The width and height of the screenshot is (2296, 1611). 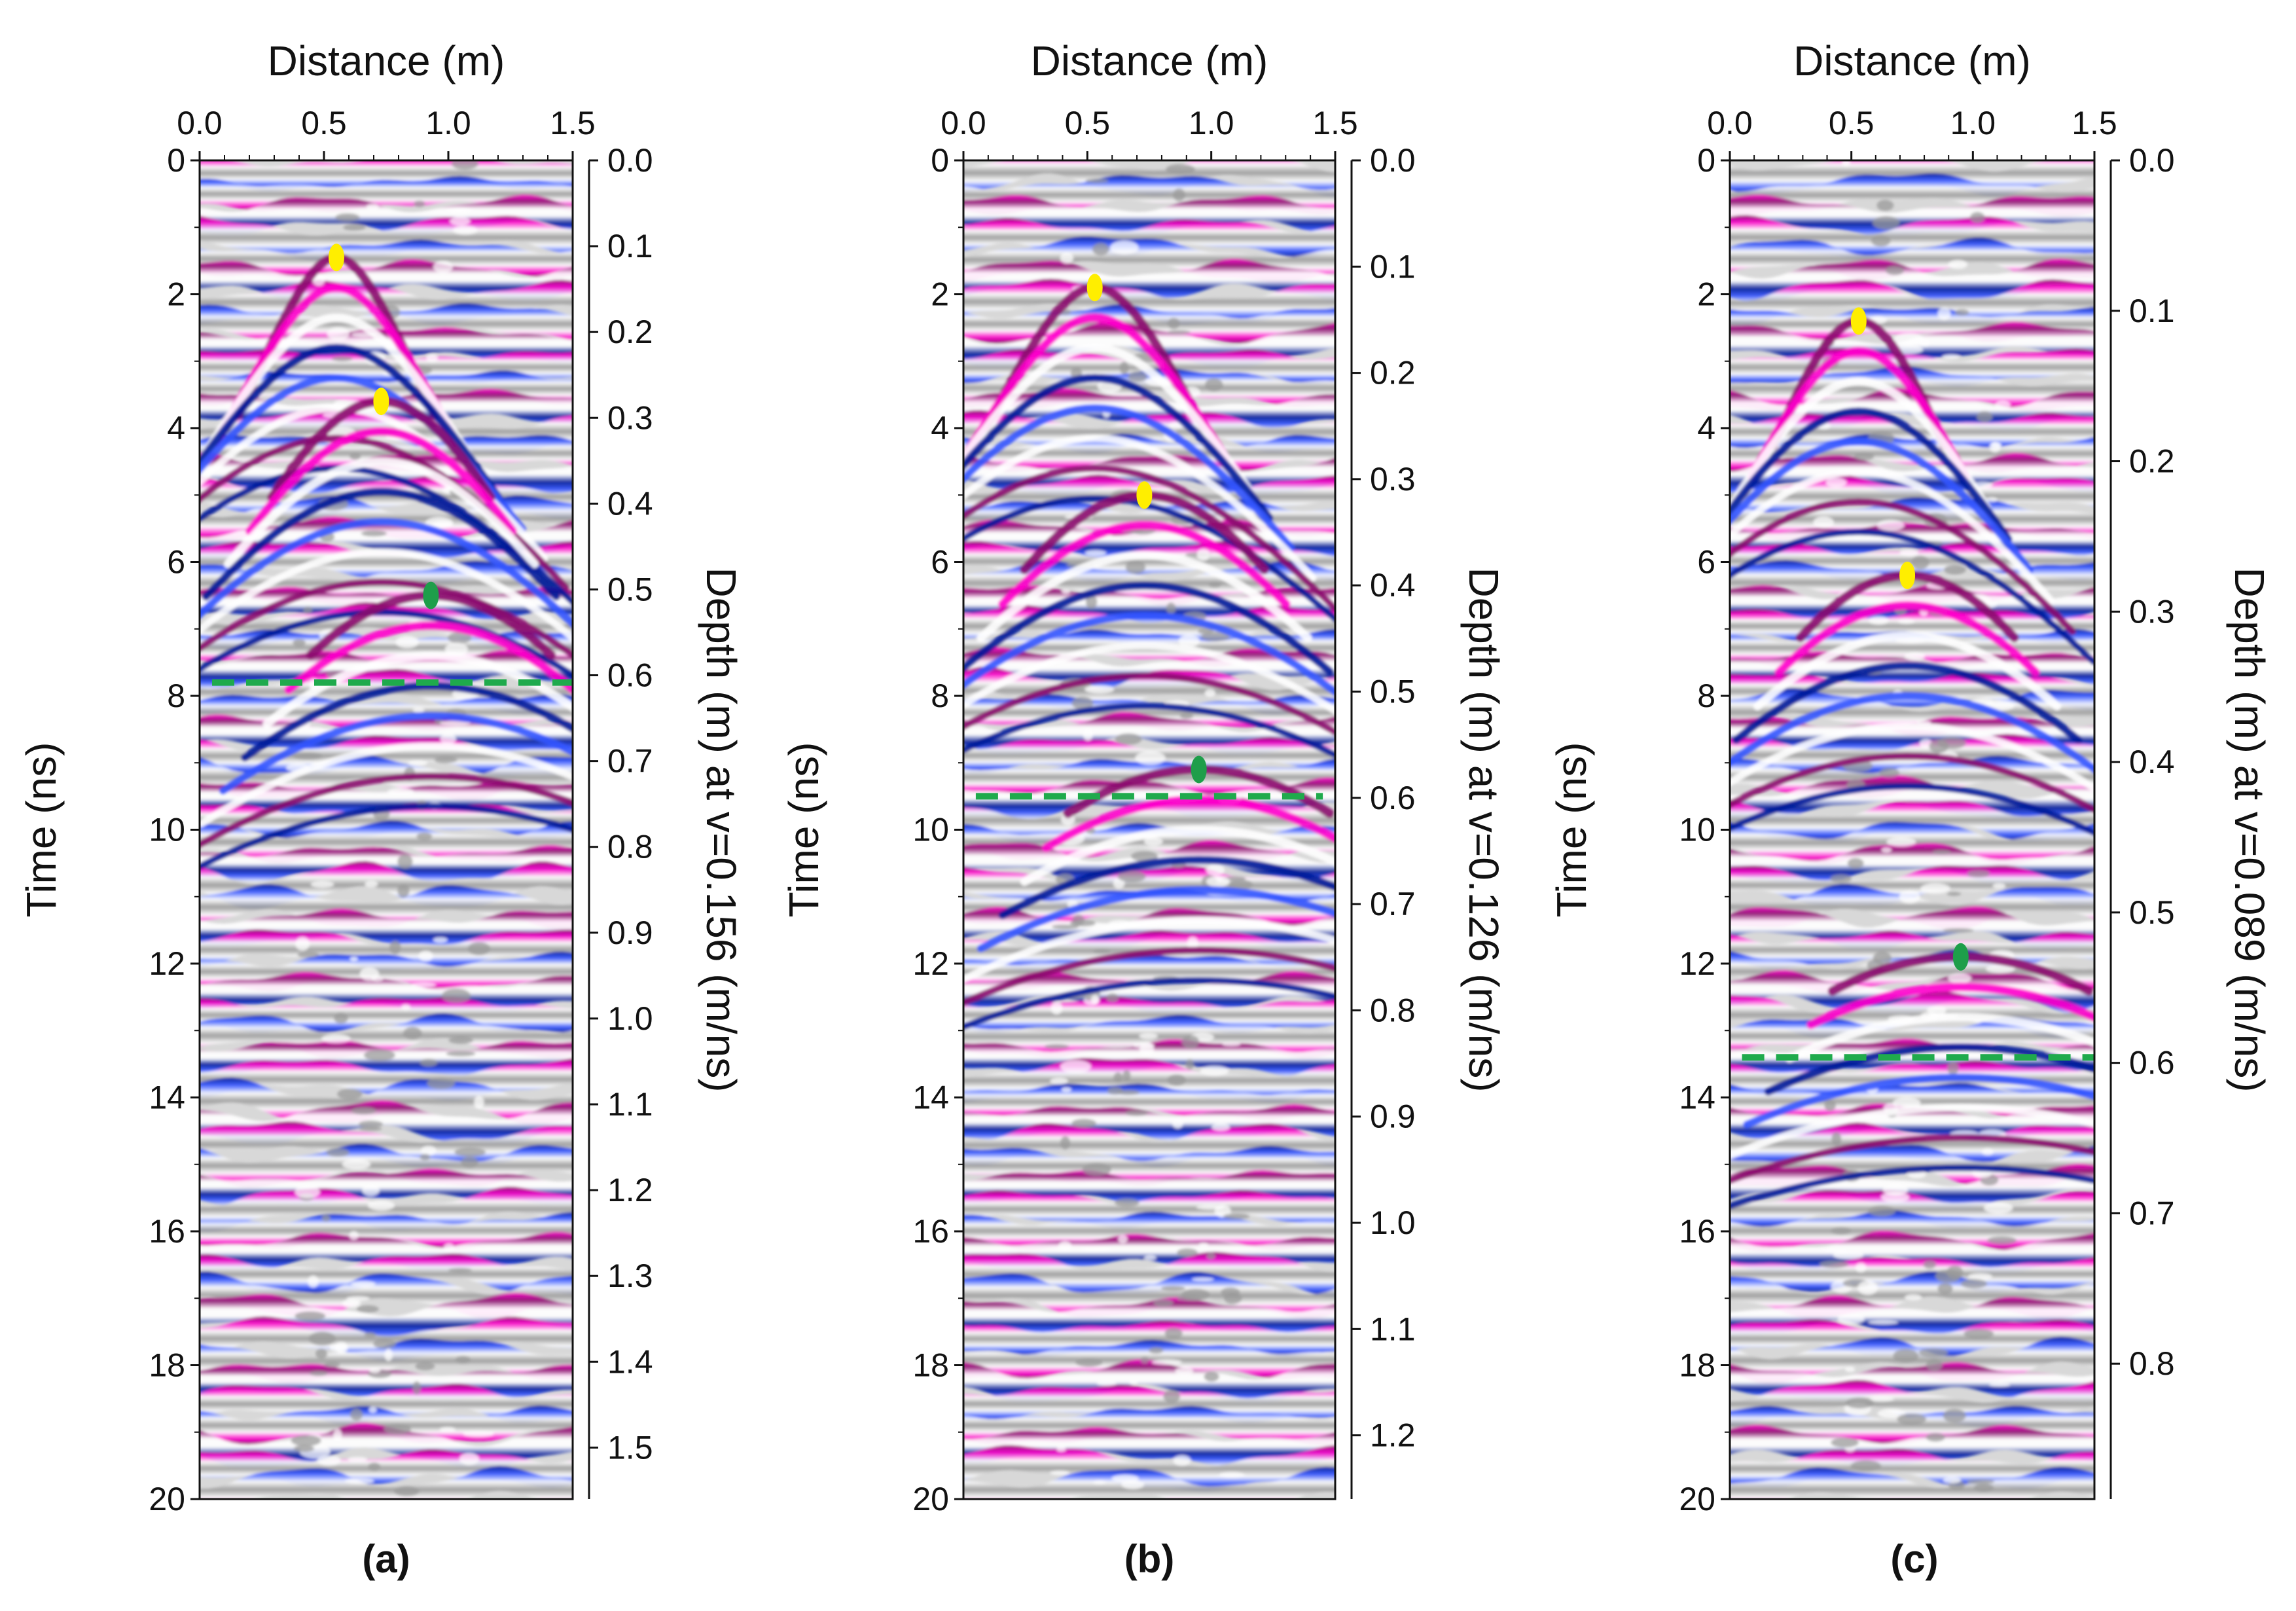 What do you see at coordinates (930, 1231) in the screenshot?
I see `y-tick-label: 16` at bounding box center [930, 1231].